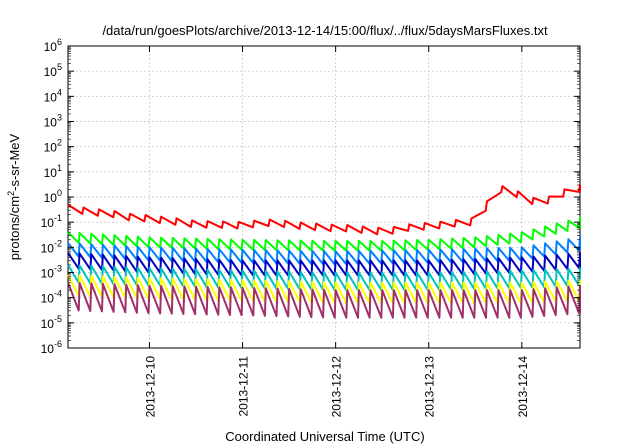  Describe the element at coordinates (14, 228) in the screenshot. I see `y-axis-label-prefix: protons/cm` at that location.